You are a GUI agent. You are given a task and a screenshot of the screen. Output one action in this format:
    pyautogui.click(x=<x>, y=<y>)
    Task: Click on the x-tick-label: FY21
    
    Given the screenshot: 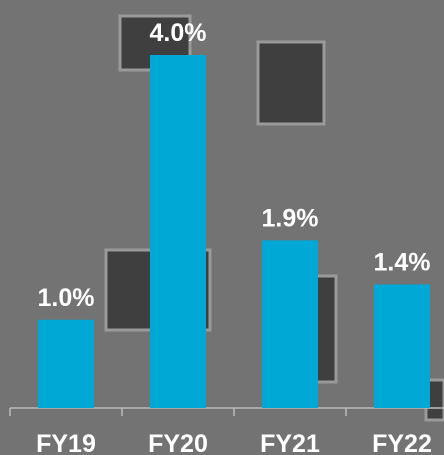 What is the action you would take?
    pyautogui.click(x=290, y=442)
    